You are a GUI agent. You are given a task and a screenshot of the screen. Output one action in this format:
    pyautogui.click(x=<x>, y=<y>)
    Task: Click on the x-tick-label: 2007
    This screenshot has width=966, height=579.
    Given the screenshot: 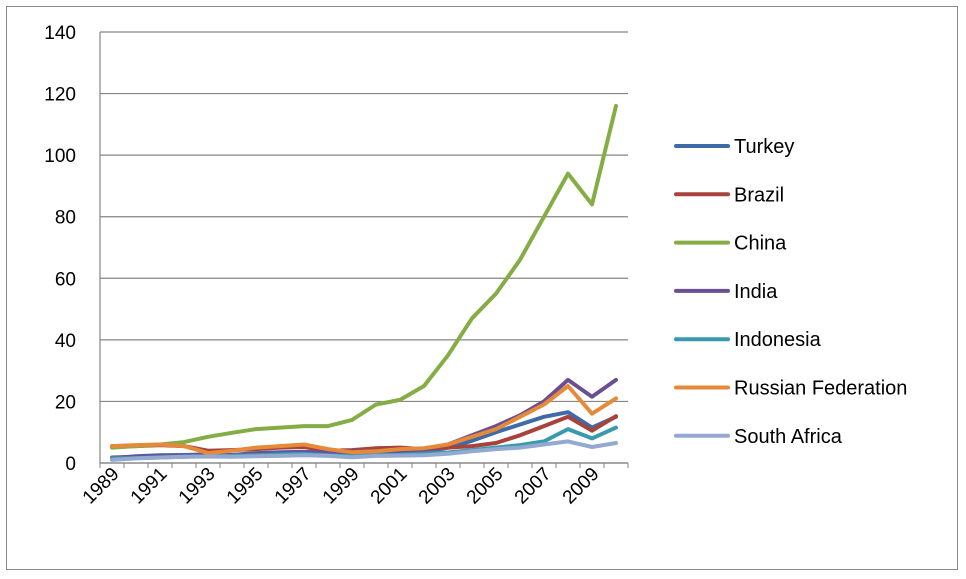 What is the action you would take?
    pyautogui.click(x=533, y=486)
    